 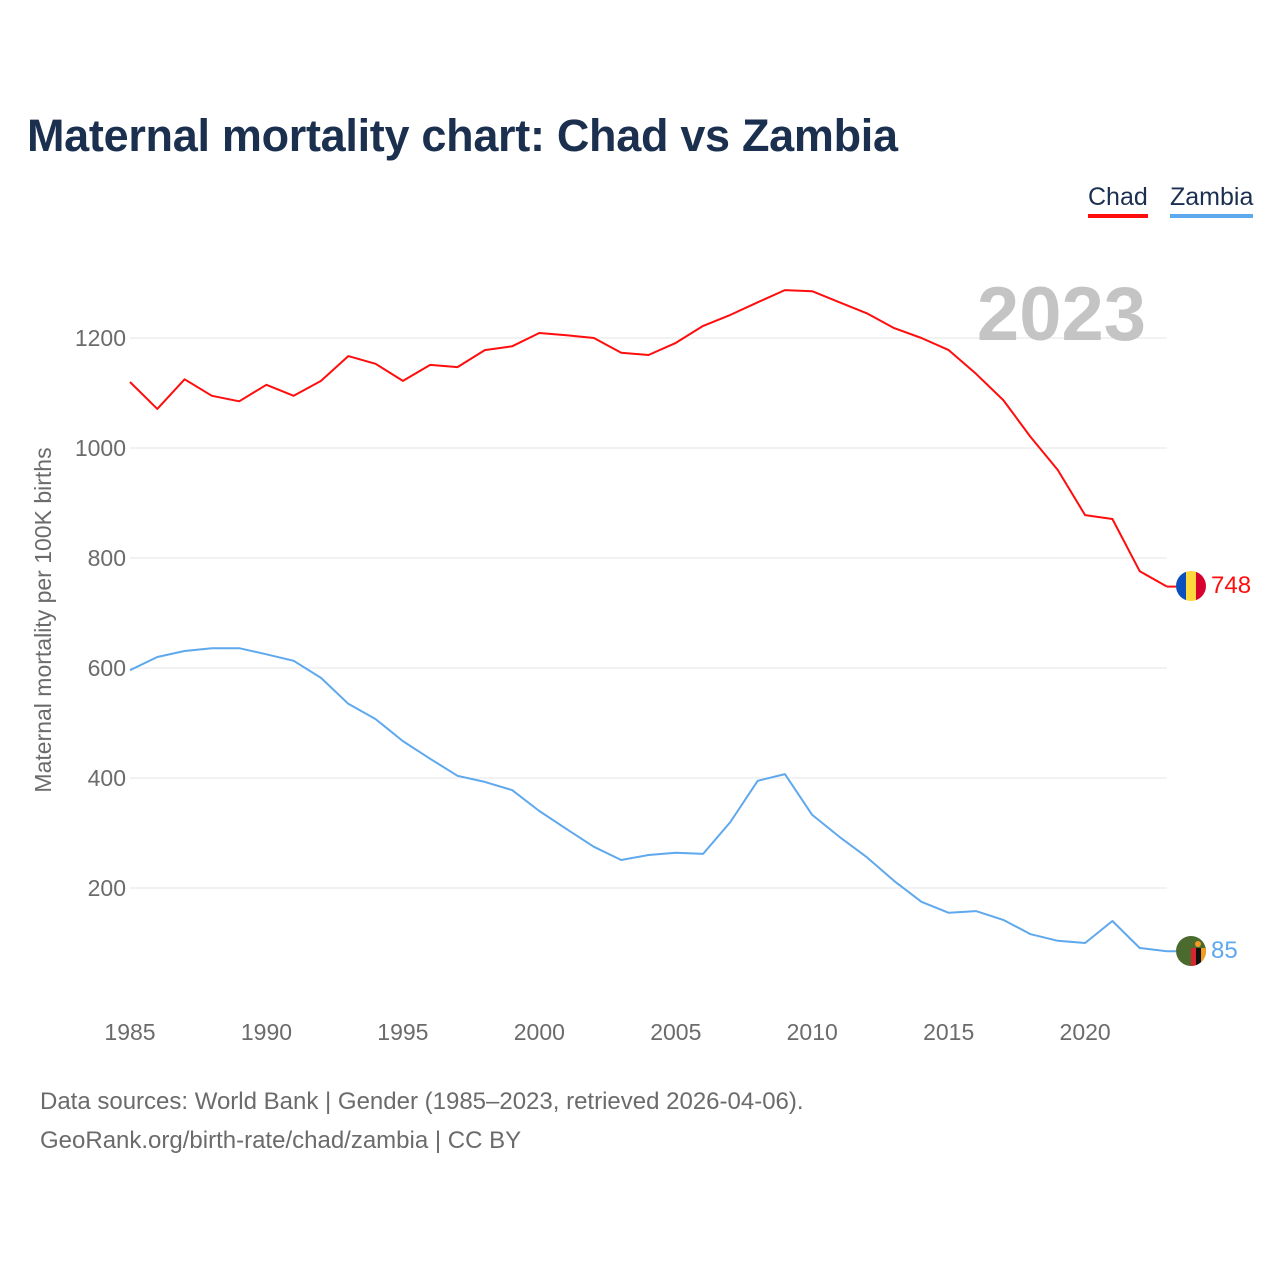 What do you see at coordinates (1118, 200) in the screenshot?
I see `legend-chad: Chad` at bounding box center [1118, 200].